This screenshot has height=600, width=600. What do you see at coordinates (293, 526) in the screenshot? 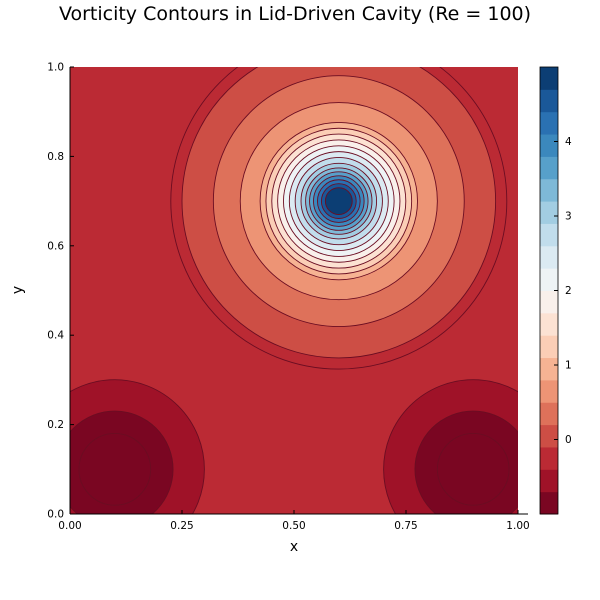
I see `x-tick-label: 0.50` at bounding box center [293, 526].